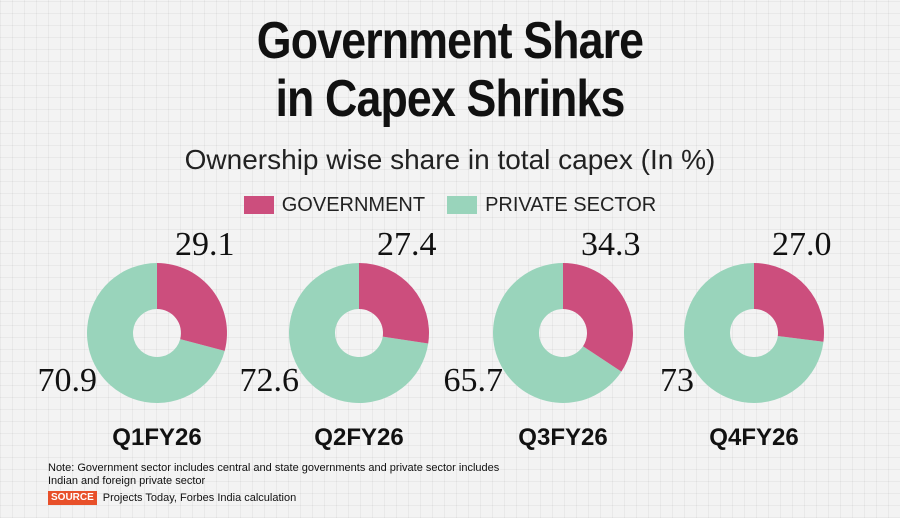 This screenshot has width=900, height=518. What do you see at coordinates (789, 302) in the screenshot?
I see `slice-government-q4fy26` at bounding box center [789, 302].